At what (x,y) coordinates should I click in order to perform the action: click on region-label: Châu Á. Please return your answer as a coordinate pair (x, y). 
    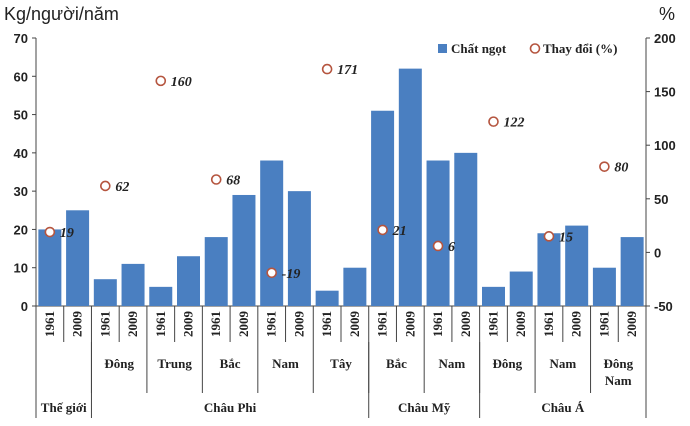
    Looking at the image, I should click on (563, 407).